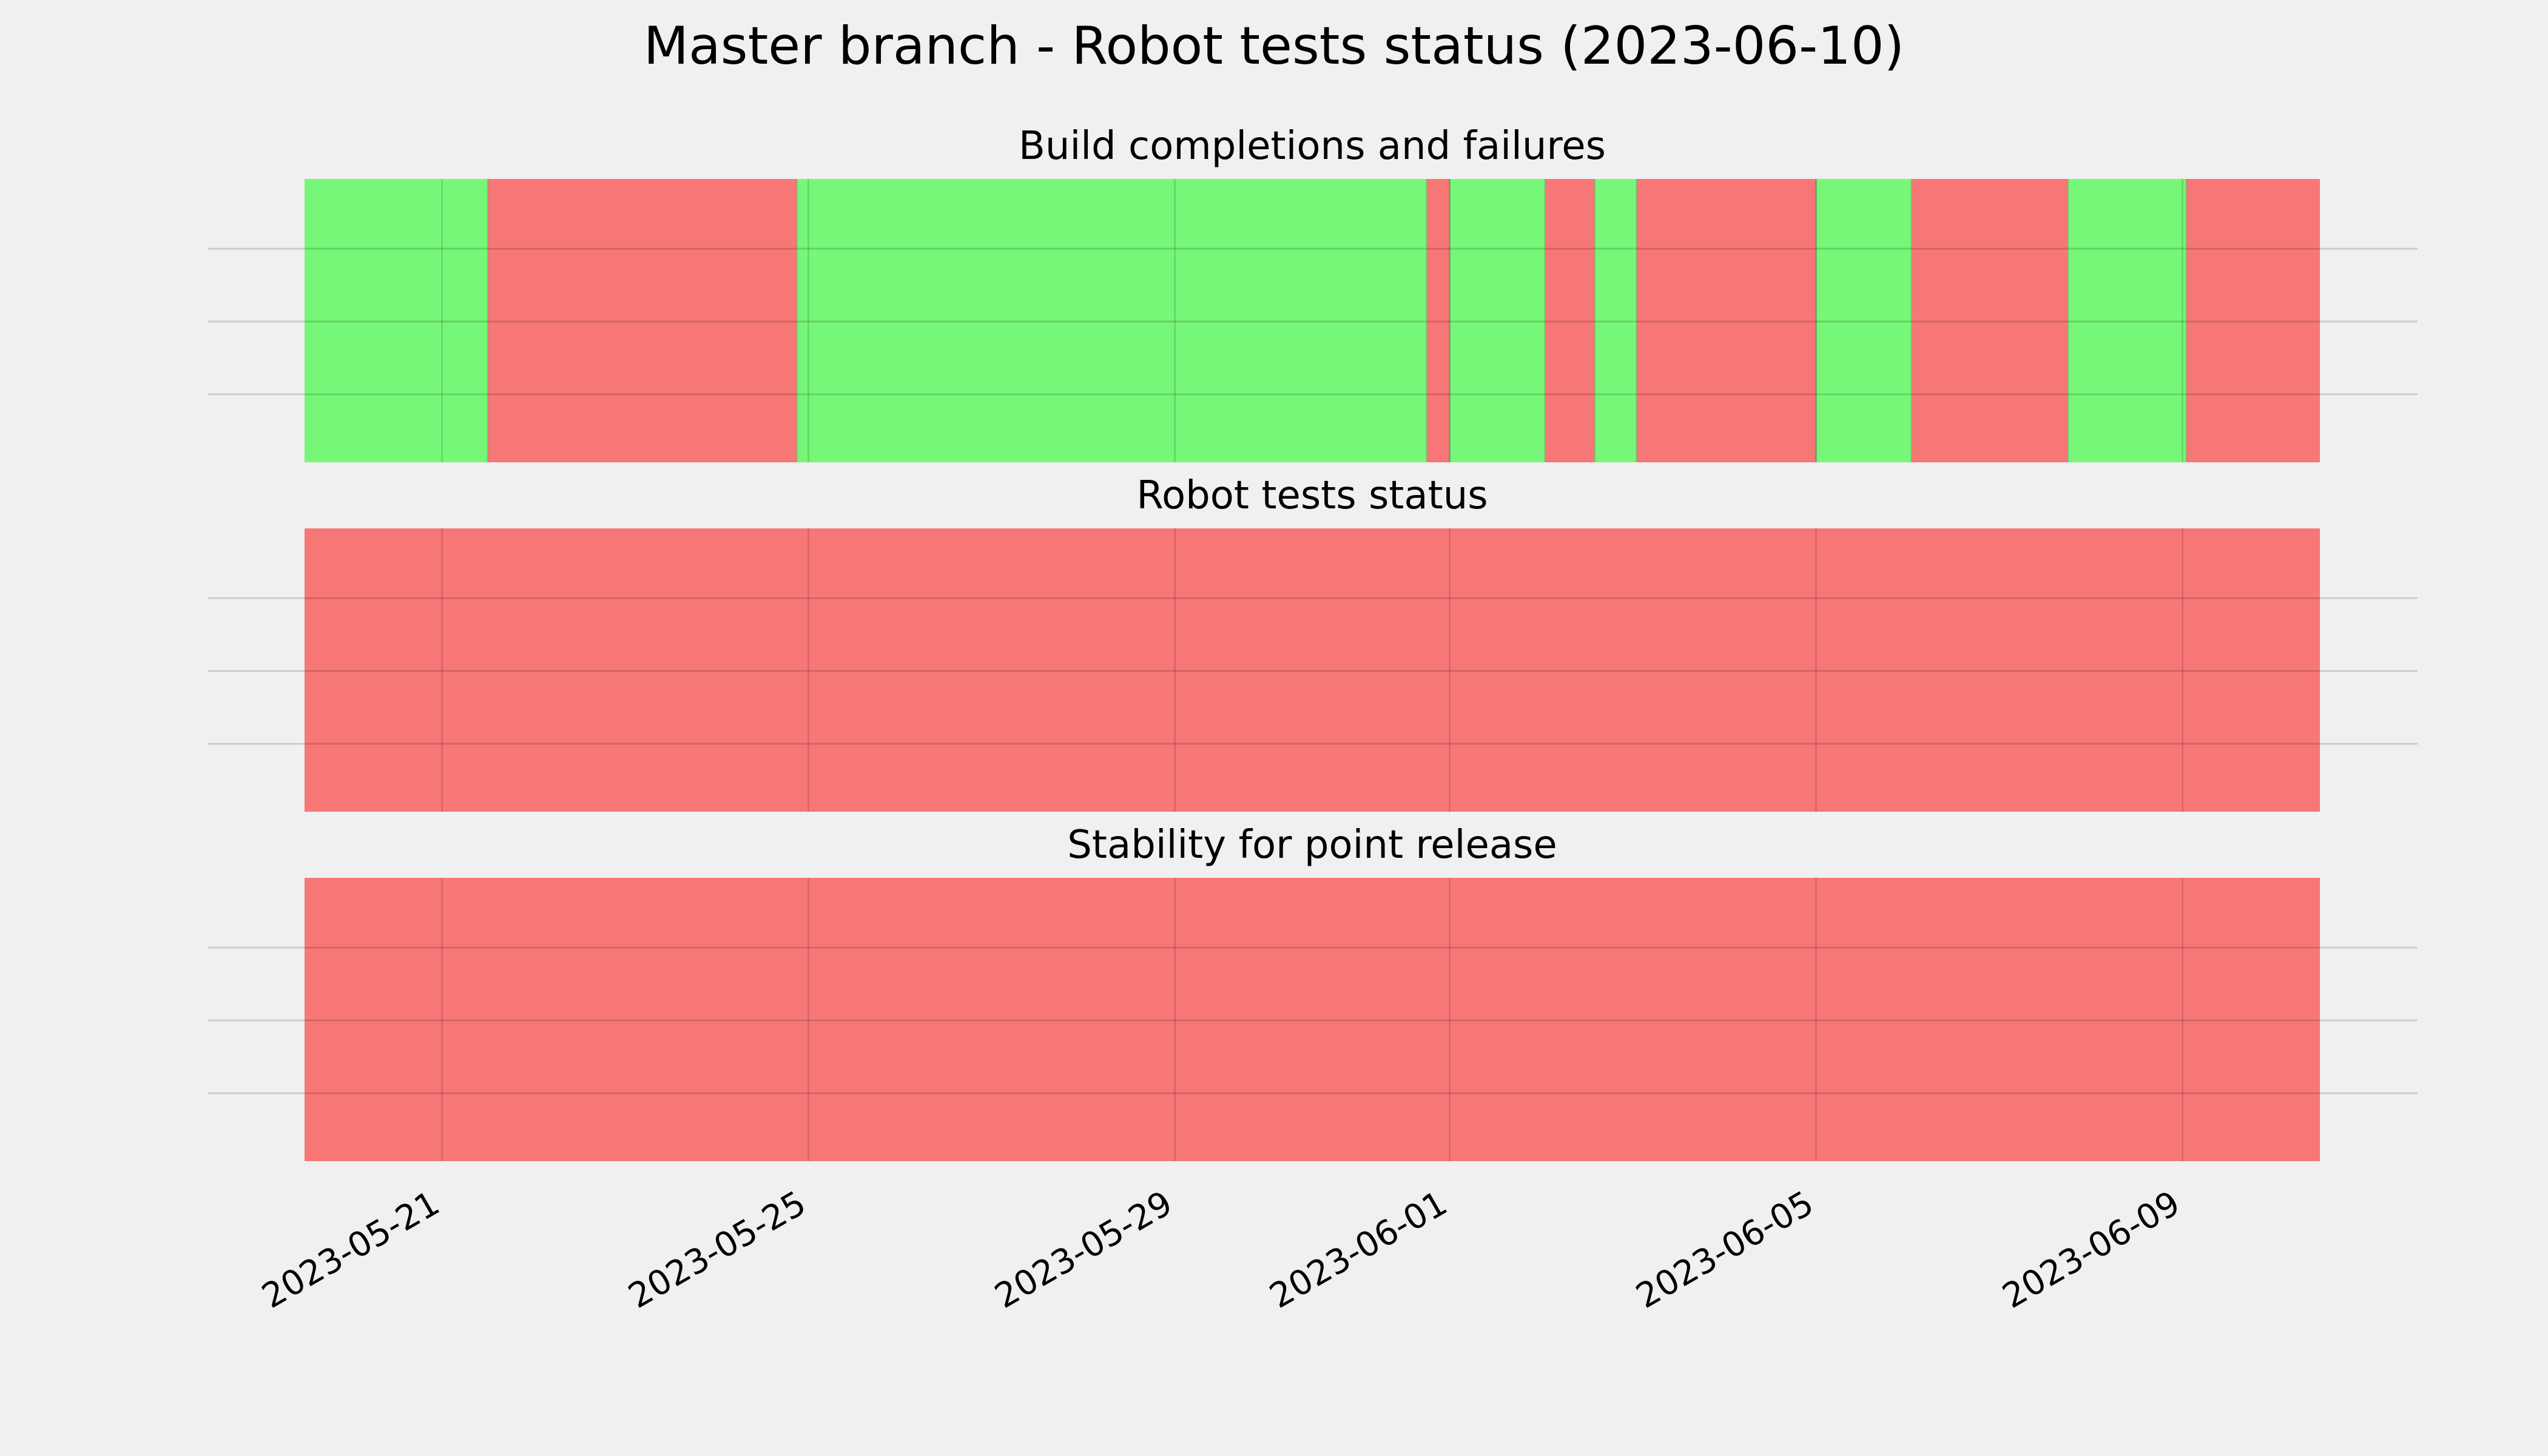 This screenshot has width=2548, height=1456. Describe the element at coordinates (1312, 495) in the screenshot. I see `panel-title: Robot tests status` at that location.